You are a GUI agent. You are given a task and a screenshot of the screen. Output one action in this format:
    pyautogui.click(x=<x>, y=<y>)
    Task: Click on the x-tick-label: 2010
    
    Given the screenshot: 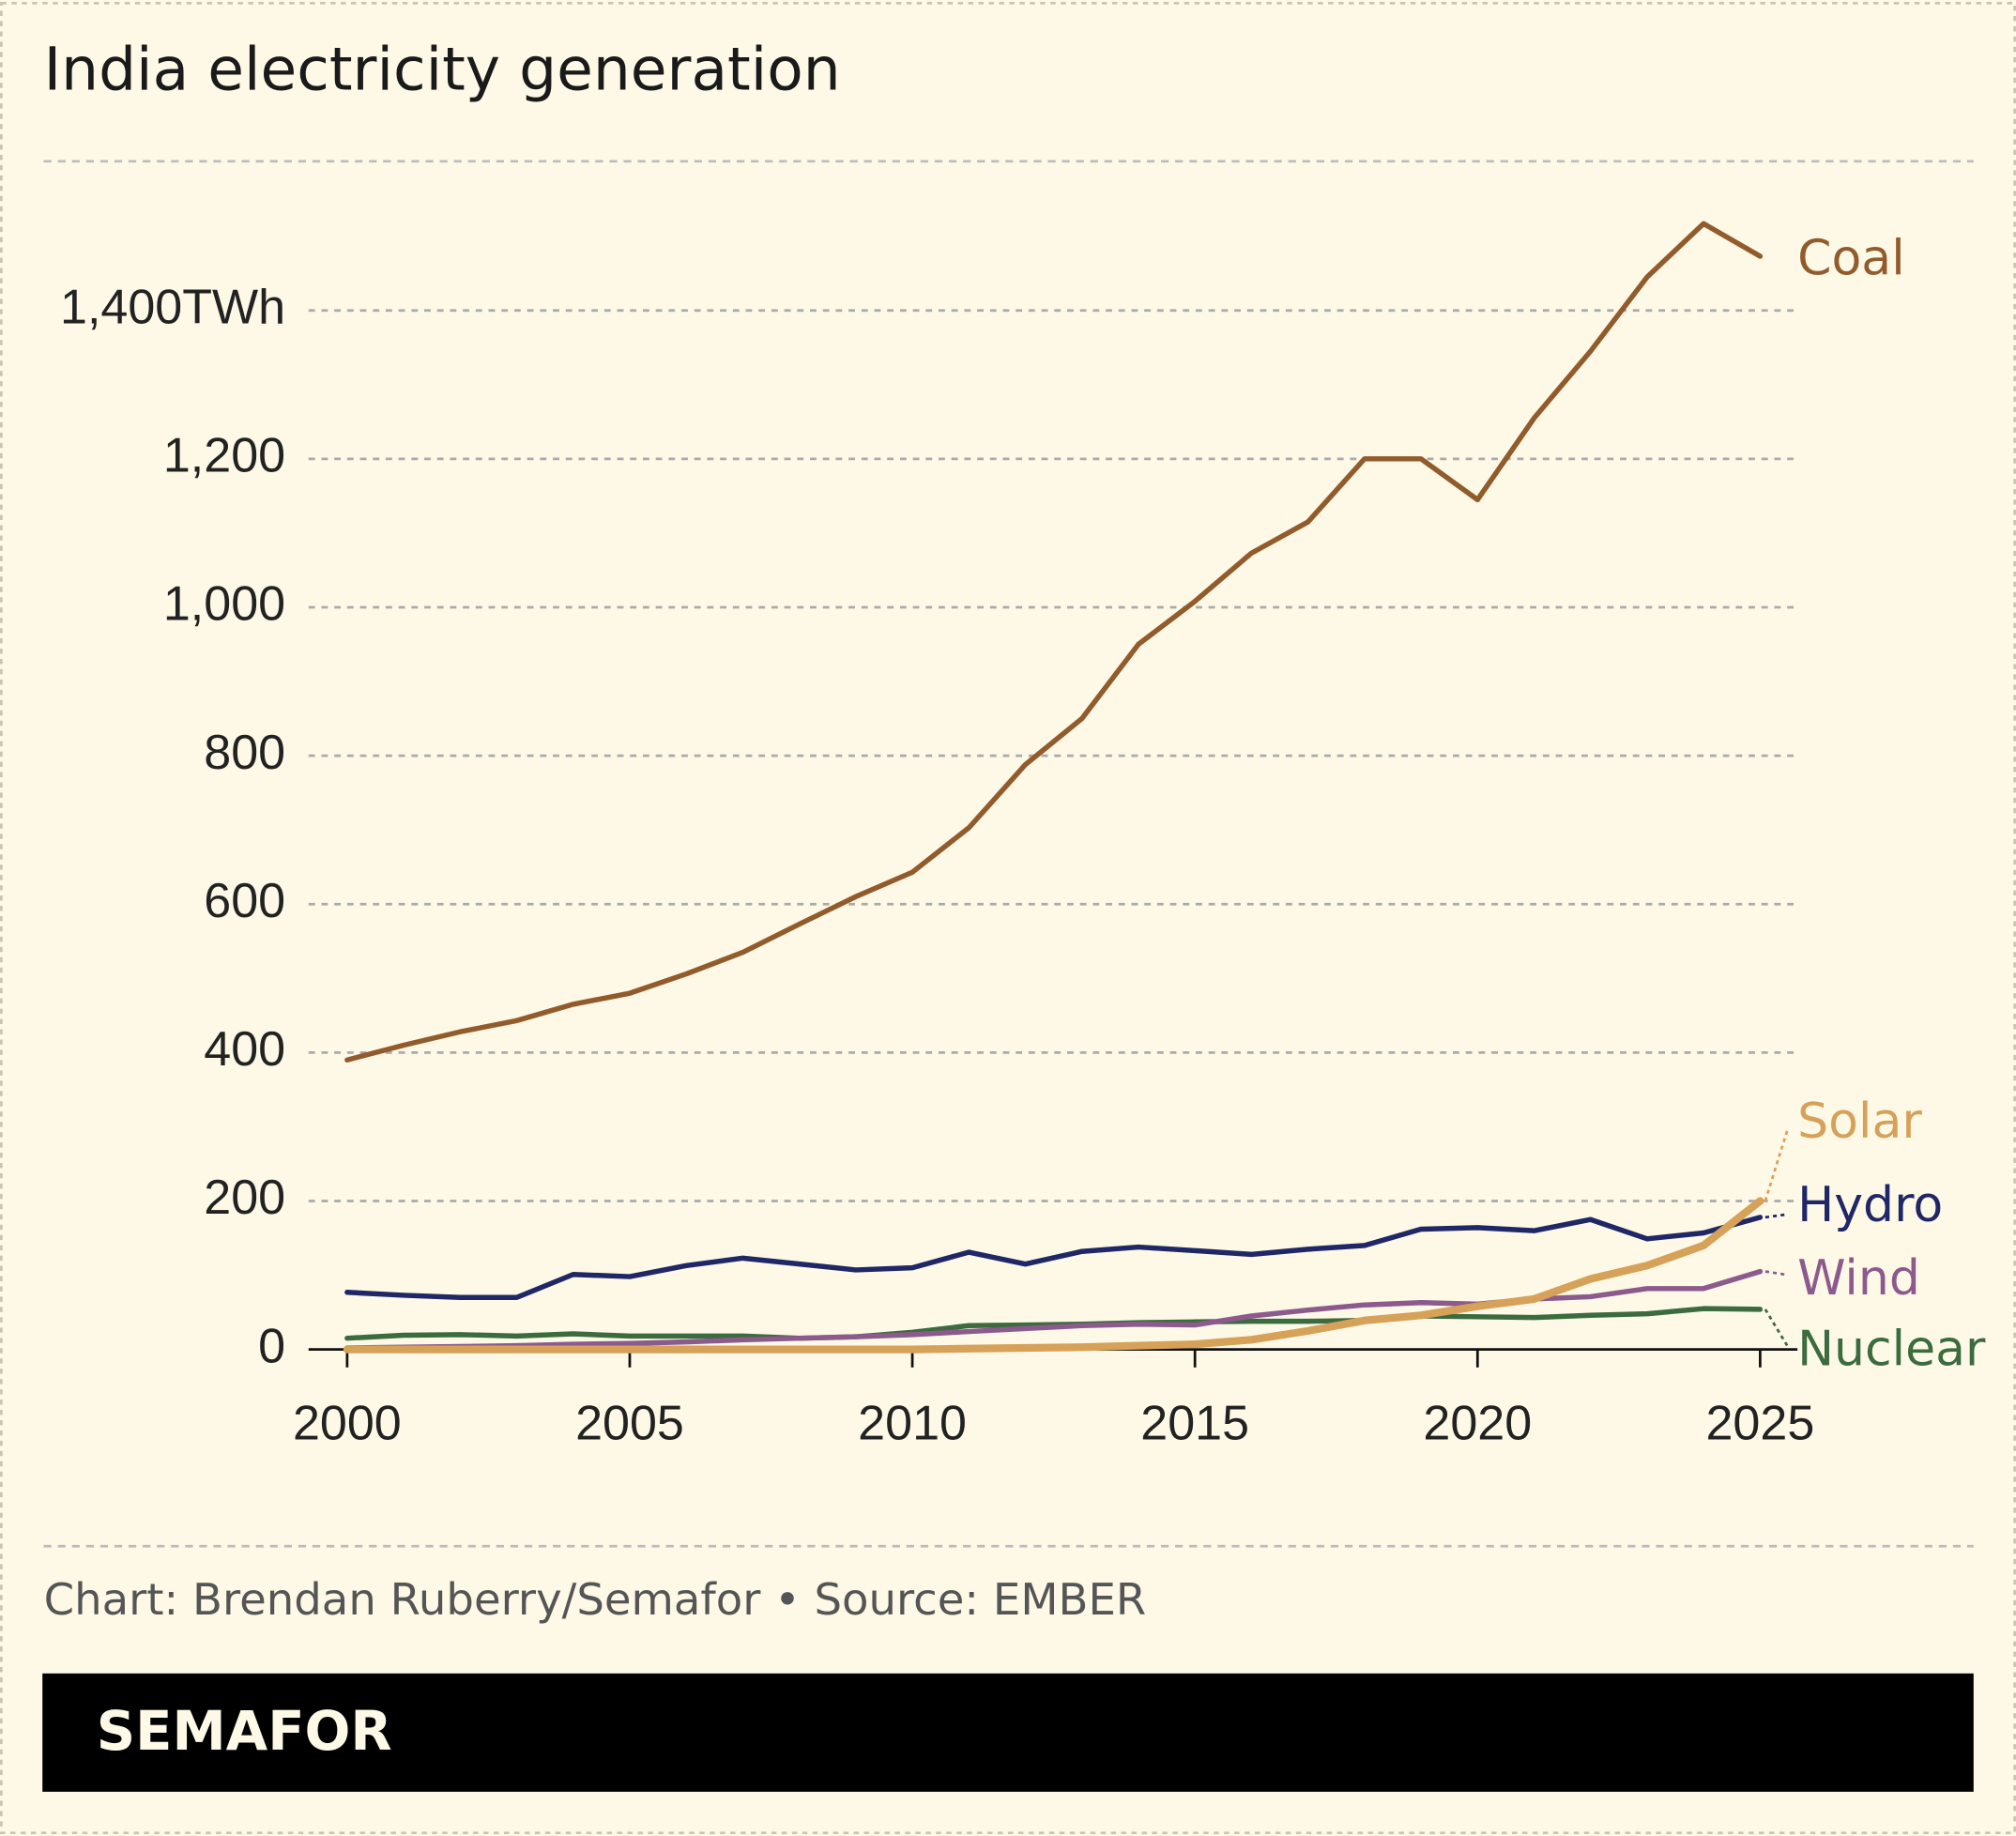 What is the action you would take?
    pyautogui.click(x=912, y=1424)
    